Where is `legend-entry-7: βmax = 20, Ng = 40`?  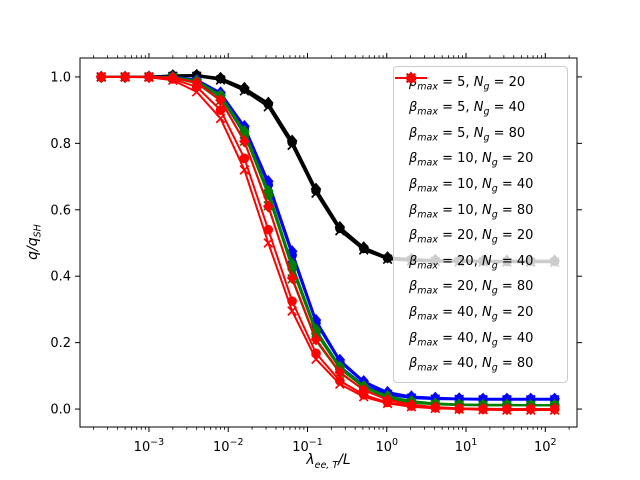 legend-entry-7: βmax = 20, Ng = 40 is located at coordinates (480, 174).